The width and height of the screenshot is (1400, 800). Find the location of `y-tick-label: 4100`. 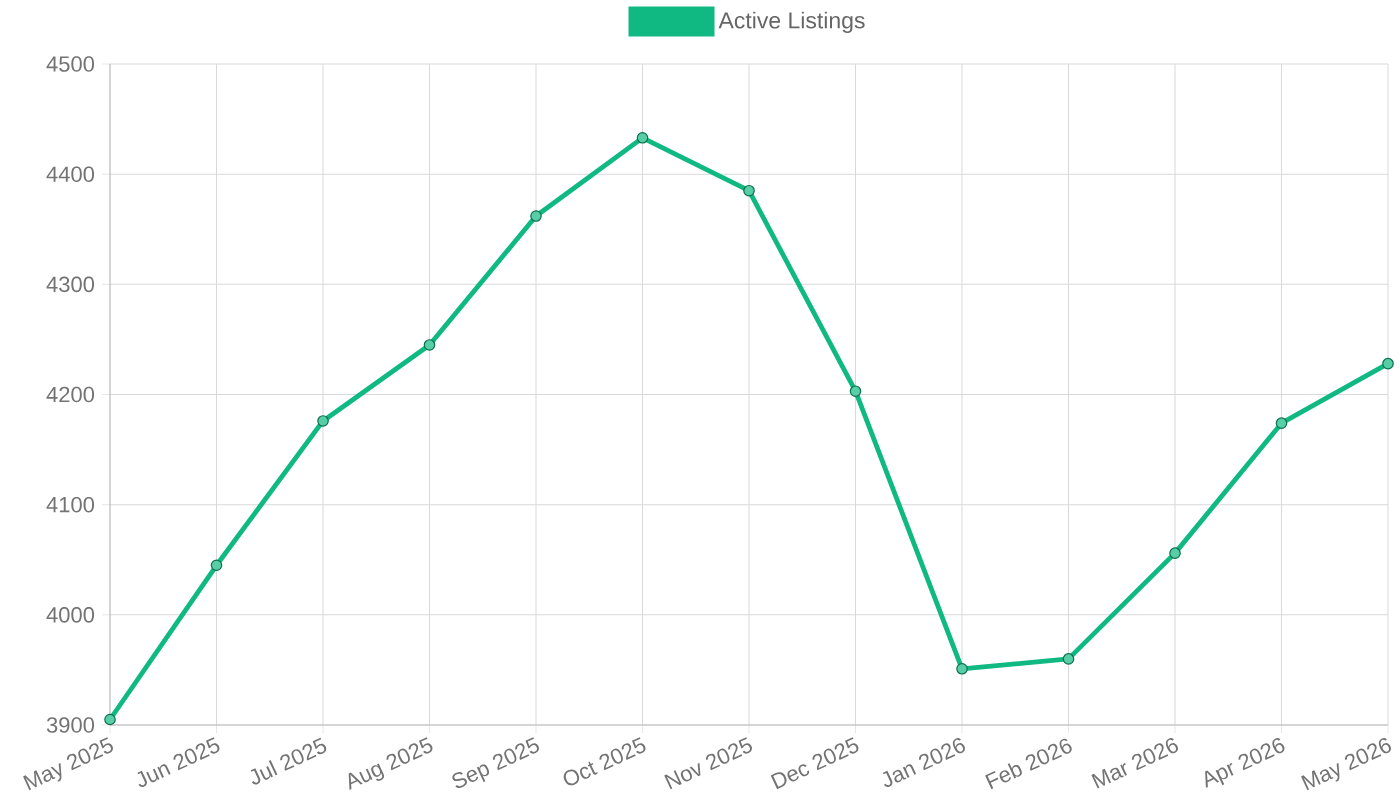

y-tick-label: 4100 is located at coordinates (70, 504).